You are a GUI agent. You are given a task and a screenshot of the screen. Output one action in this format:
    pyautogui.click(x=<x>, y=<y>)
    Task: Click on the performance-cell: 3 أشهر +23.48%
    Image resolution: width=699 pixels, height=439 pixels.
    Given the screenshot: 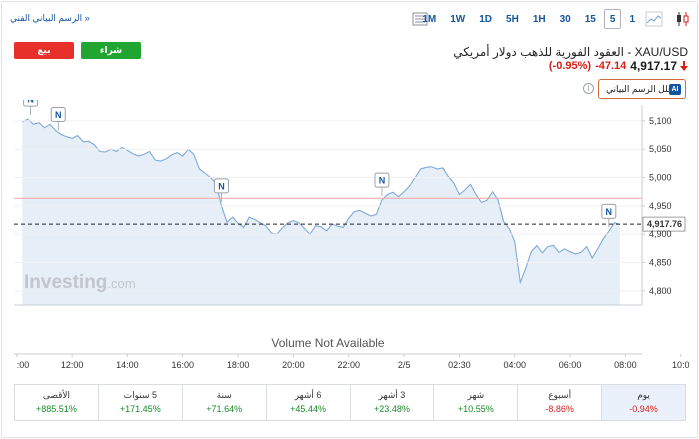 What is the action you would take?
    pyautogui.click(x=391, y=402)
    